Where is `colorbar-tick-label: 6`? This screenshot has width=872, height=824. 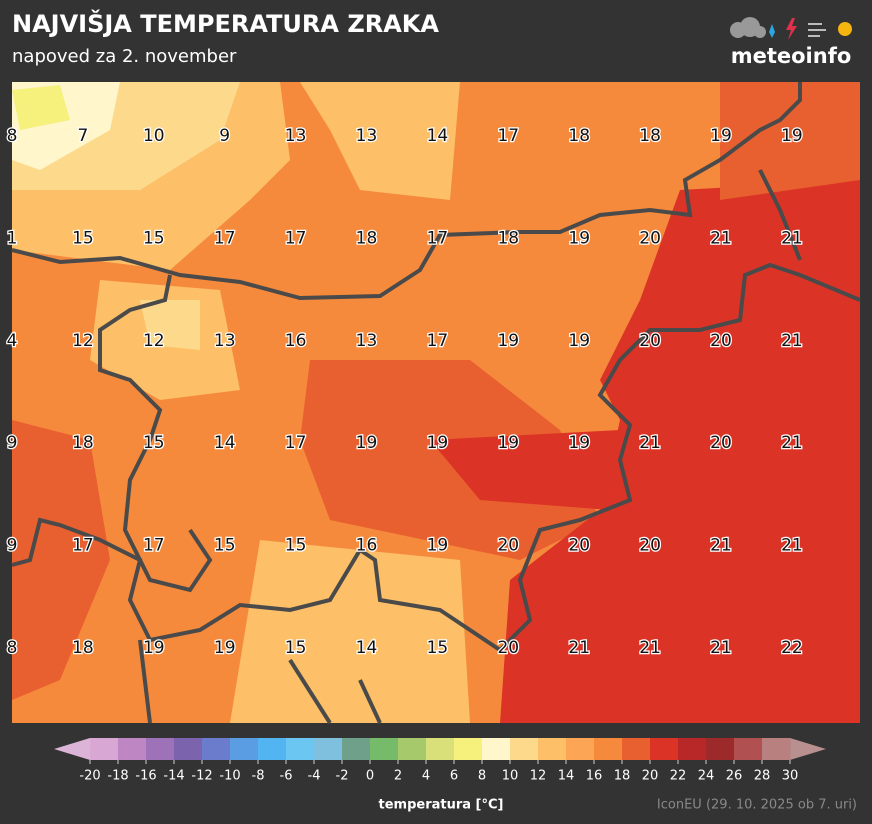
colorbar-tick-label: 6 is located at coordinates (454, 776).